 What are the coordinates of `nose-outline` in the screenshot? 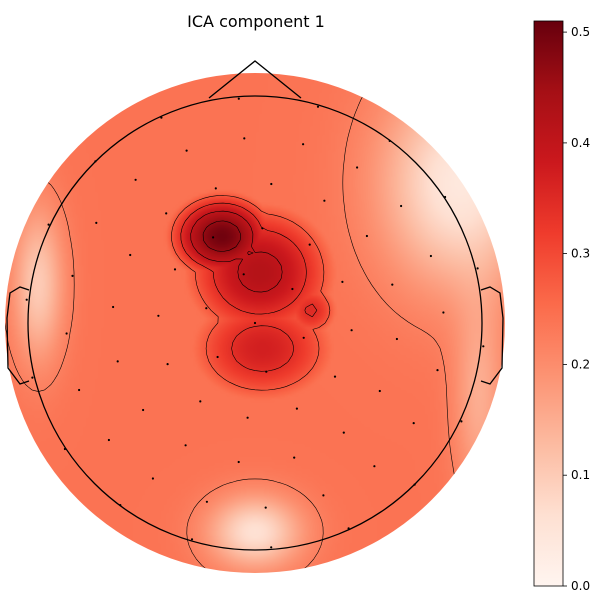 It's located at (255, 79).